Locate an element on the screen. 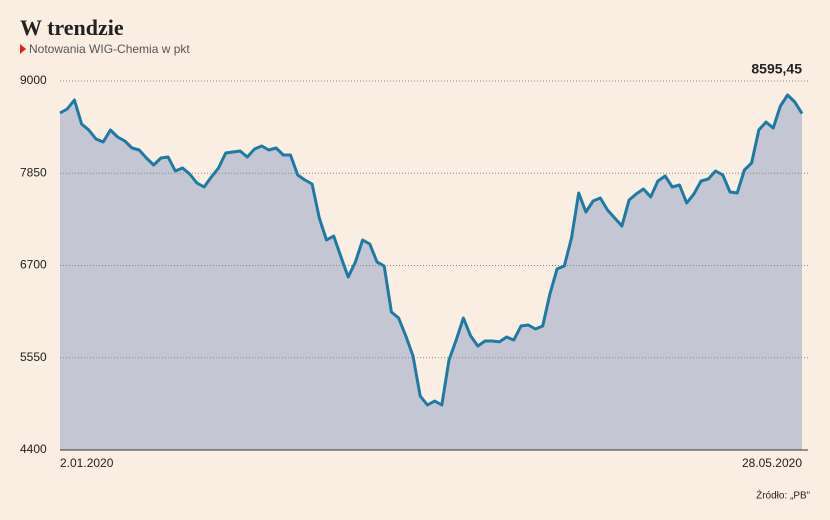  y-tick-label: 4400 is located at coordinates (33, 449).